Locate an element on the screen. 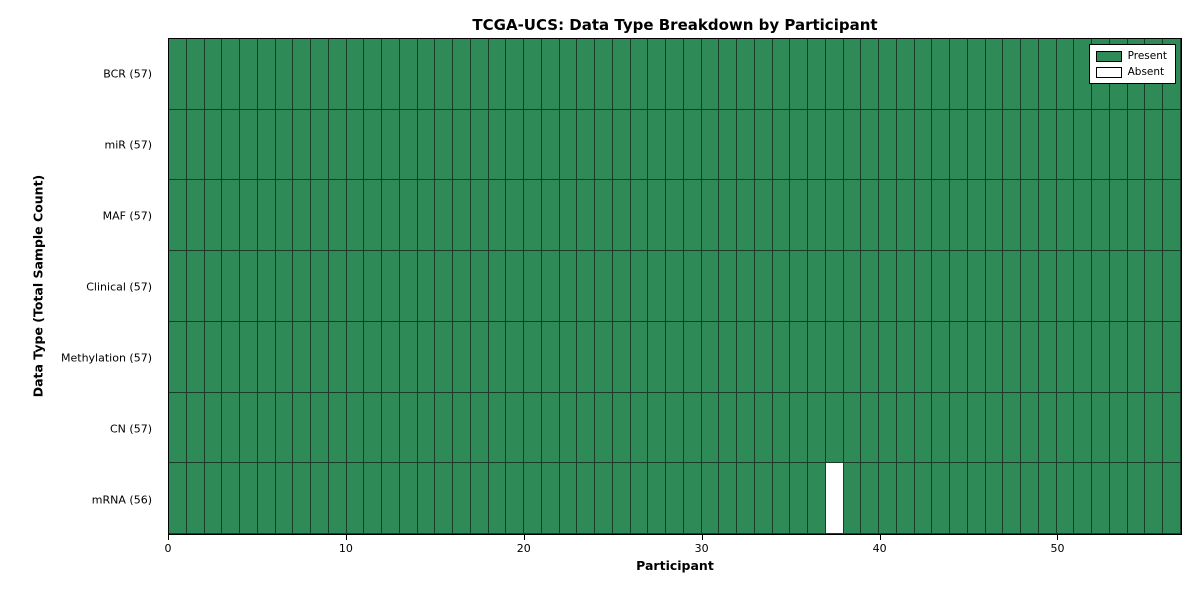  row-label: Clinical (57) is located at coordinates (119, 286).